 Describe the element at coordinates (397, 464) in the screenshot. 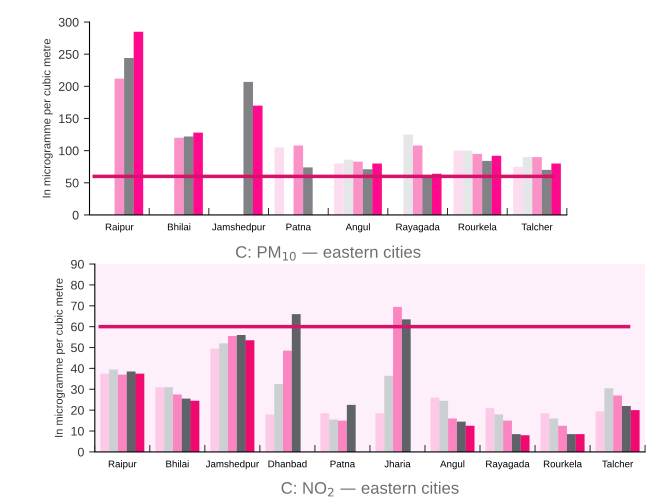

I see `x-tick-label: Jharia` at that location.